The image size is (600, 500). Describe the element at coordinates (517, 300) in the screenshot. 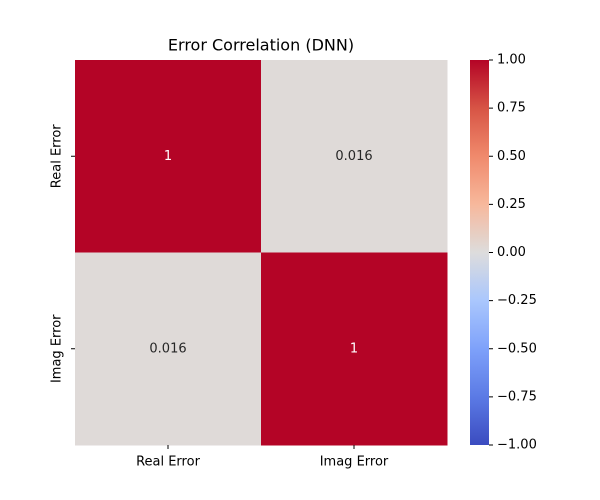

I see `colorbar-tick-label: −0.25` at that location.